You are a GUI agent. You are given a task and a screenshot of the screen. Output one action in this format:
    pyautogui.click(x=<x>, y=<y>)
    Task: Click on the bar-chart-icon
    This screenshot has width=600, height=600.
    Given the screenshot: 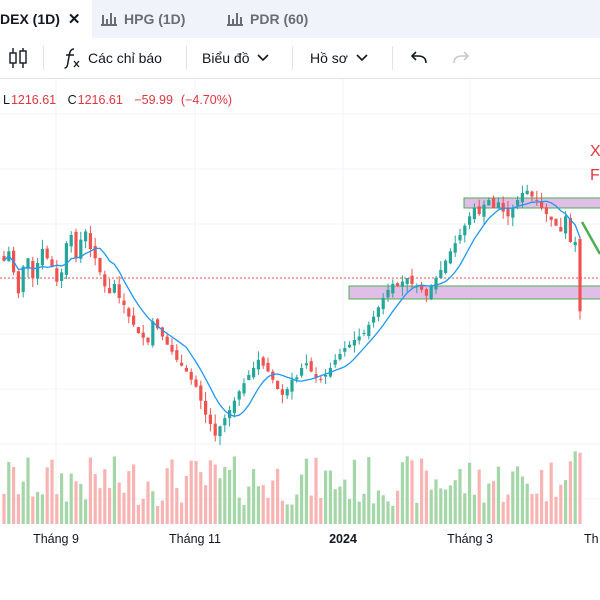 What is the action you would take?
    pyautogui.click(x=235, y=19)
    